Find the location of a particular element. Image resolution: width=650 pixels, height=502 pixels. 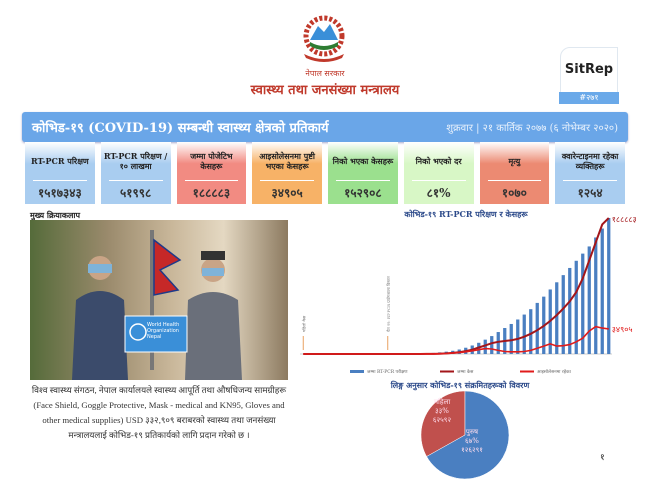

isolation-line is located at coordinates (456, 340).